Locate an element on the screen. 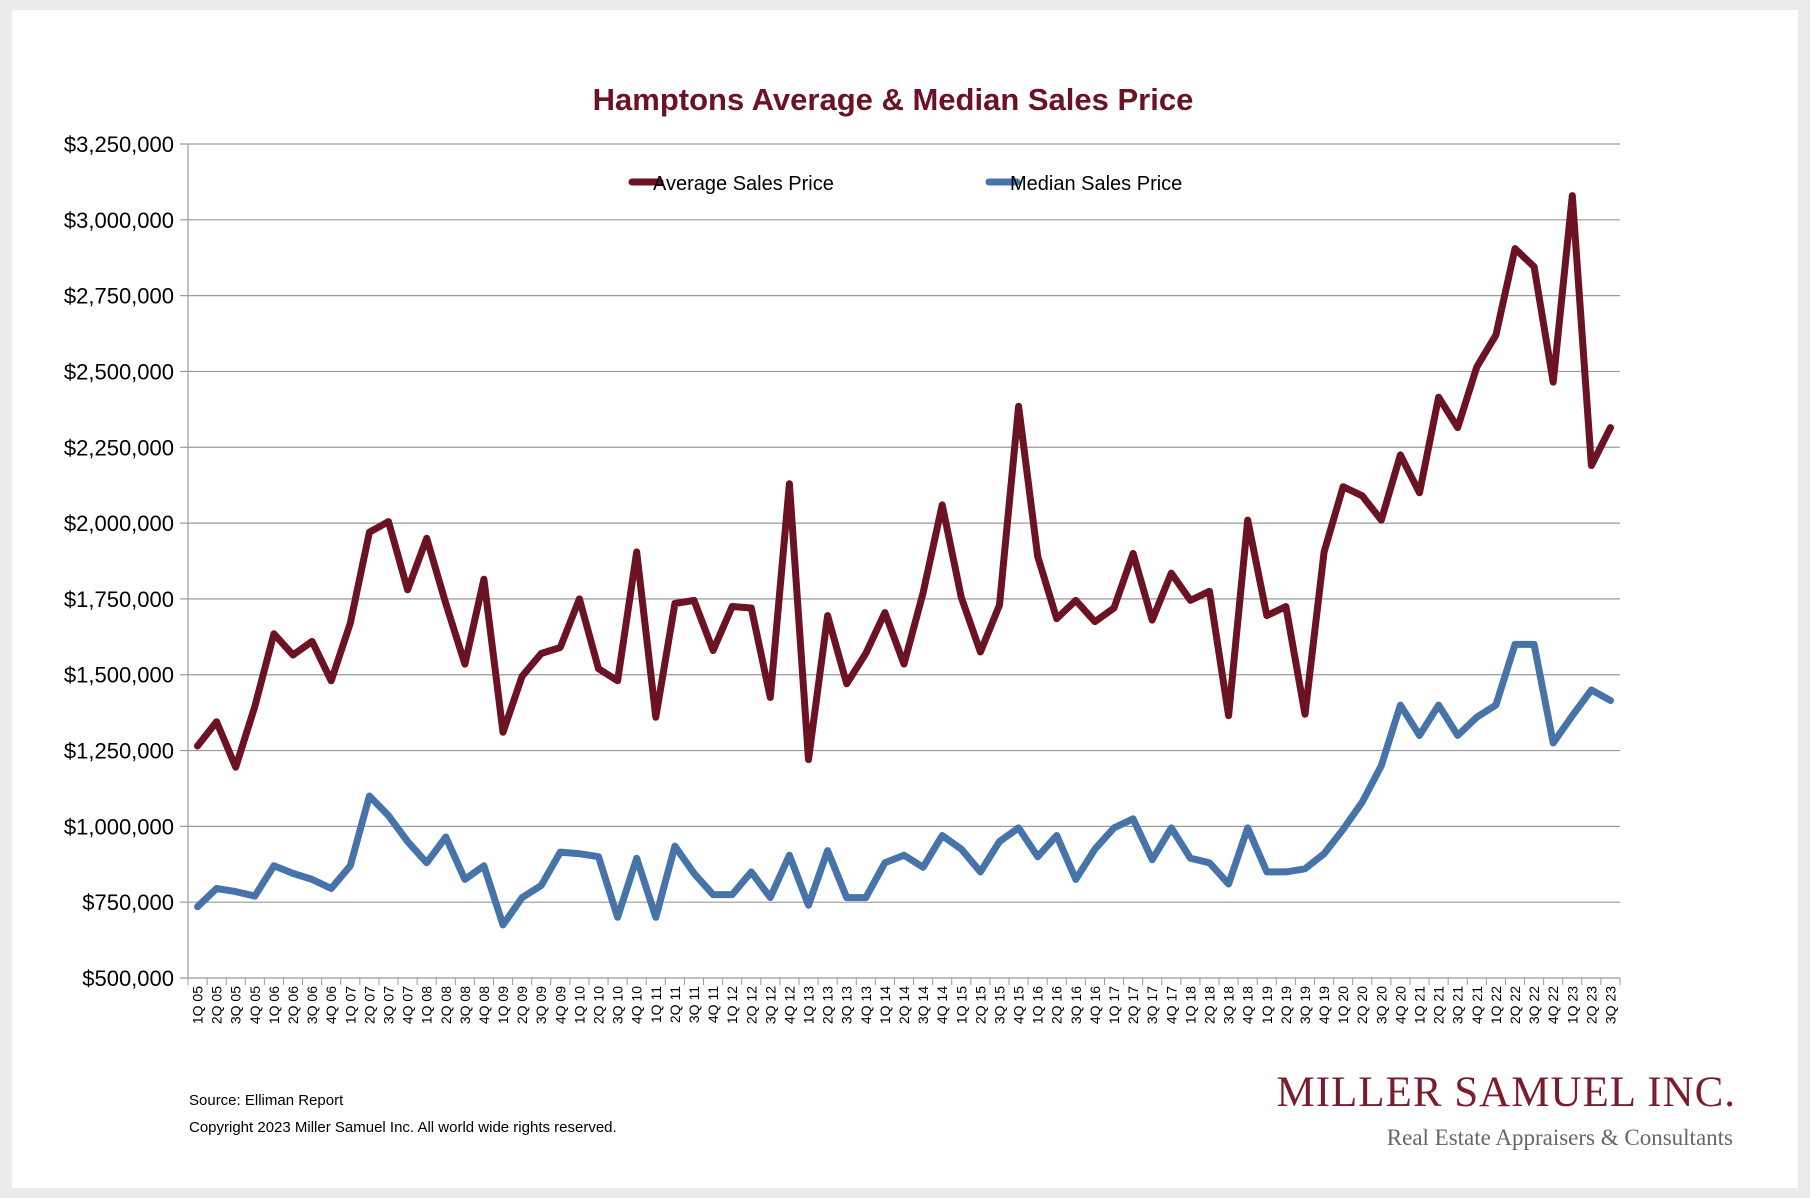  x-tick-label: 1Q 17 is located at coordinates (1114, 1005).